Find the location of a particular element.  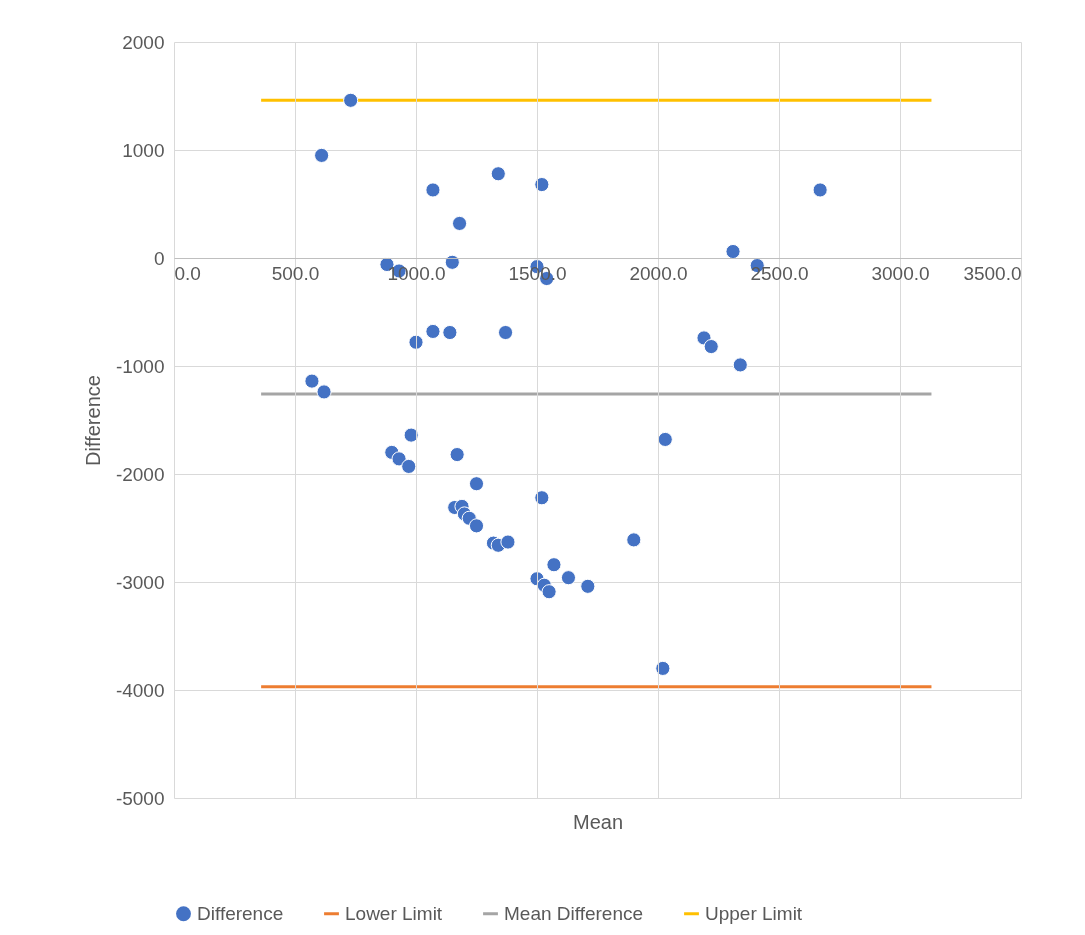

legend-label: Mean Difference is located at coordinates (574, 913).